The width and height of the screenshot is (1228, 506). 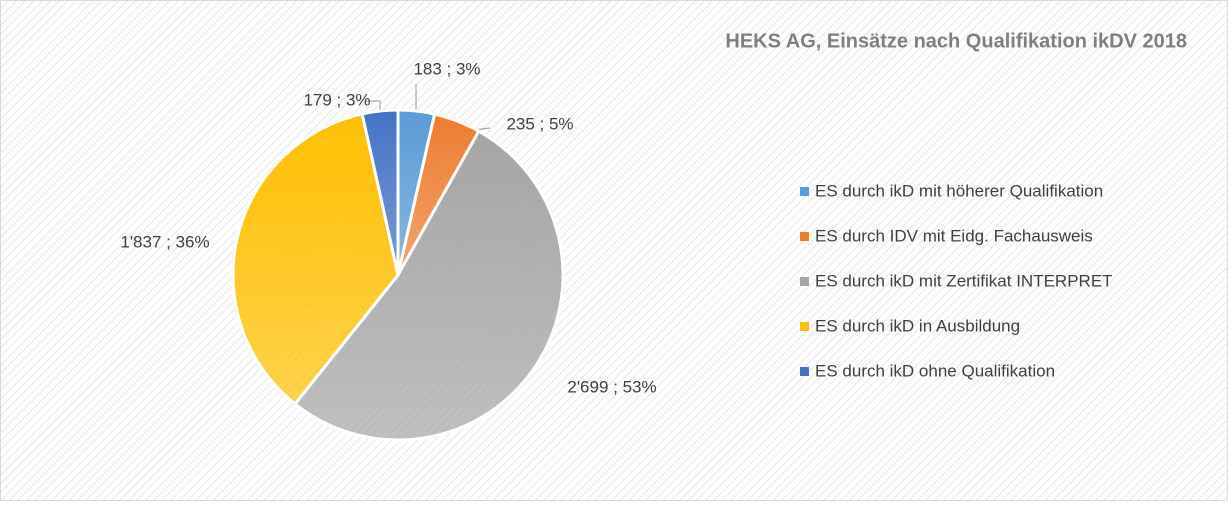 I want to click on data-label: 235 ; 5%, so click(x=539, y=123).